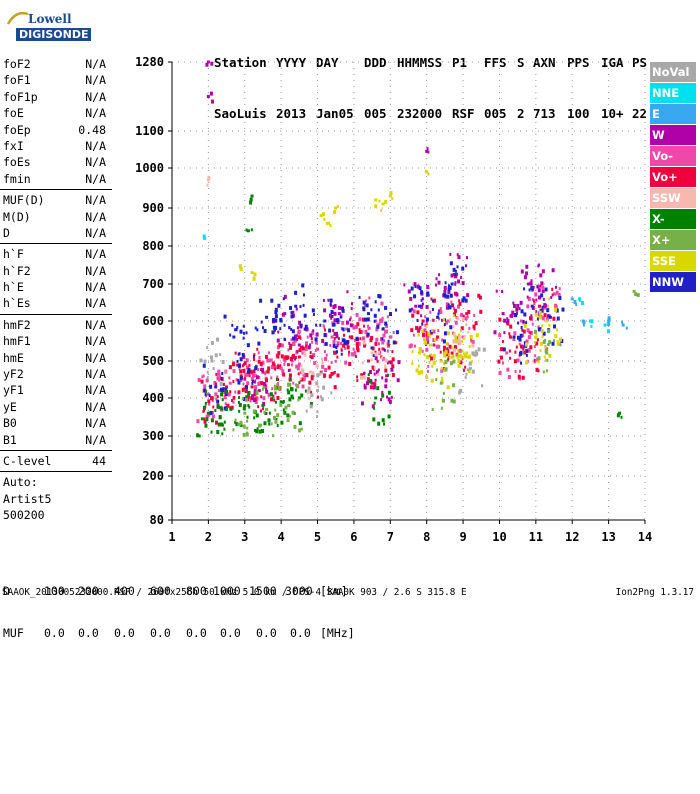 This screenshot has width=700, height=794. Describe the element at coordinates (54, 34) in the screenshot. I see `logo-line2: DIGISONDE` at that location.